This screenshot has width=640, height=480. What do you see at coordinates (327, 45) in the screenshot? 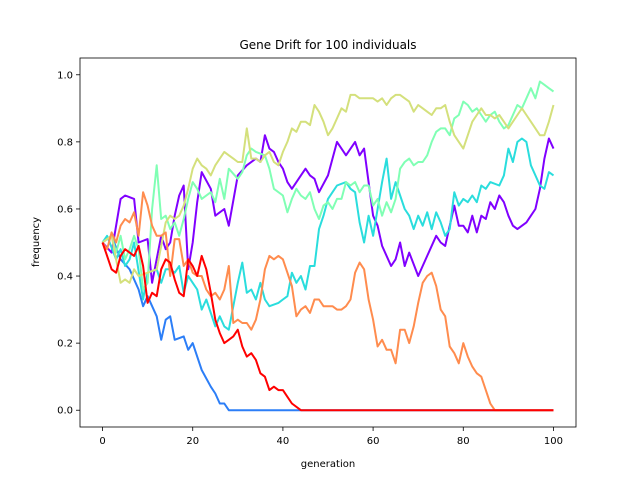
I see `chart-title: Gene Drift for 100 individuals` at bounding box center [327, 45].